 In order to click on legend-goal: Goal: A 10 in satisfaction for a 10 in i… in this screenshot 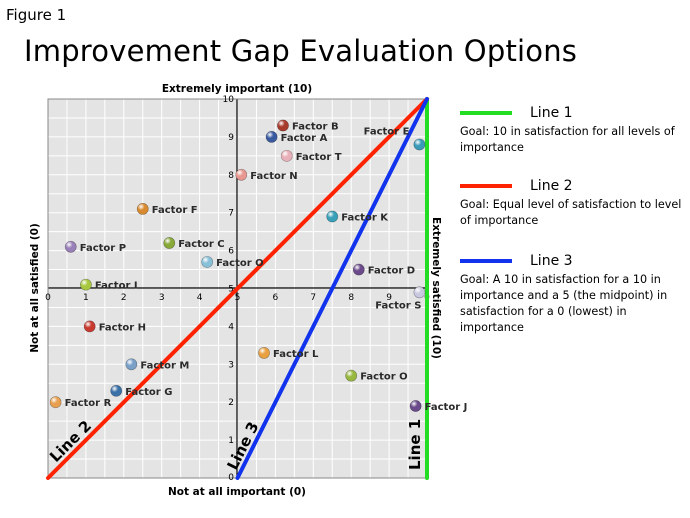, I will do `click(564, 303)`.